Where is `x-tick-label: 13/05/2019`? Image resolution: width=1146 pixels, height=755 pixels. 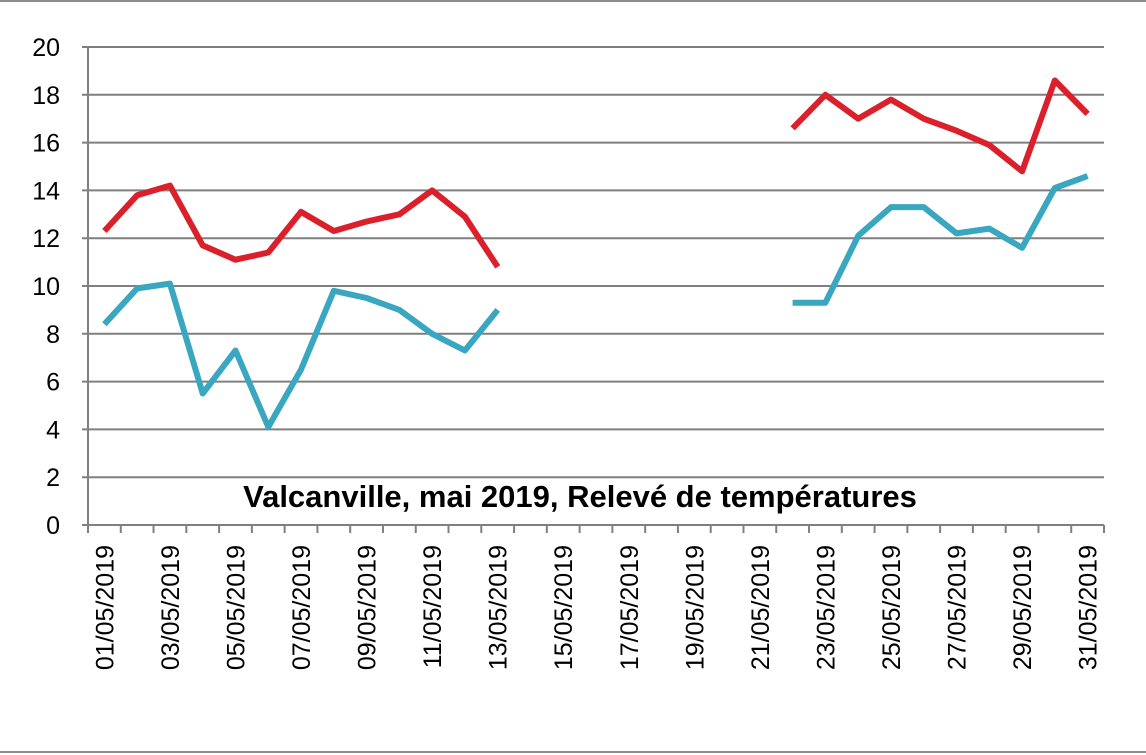
x-tick-label: 13/05/2019 is located at coordinates (499, 607).